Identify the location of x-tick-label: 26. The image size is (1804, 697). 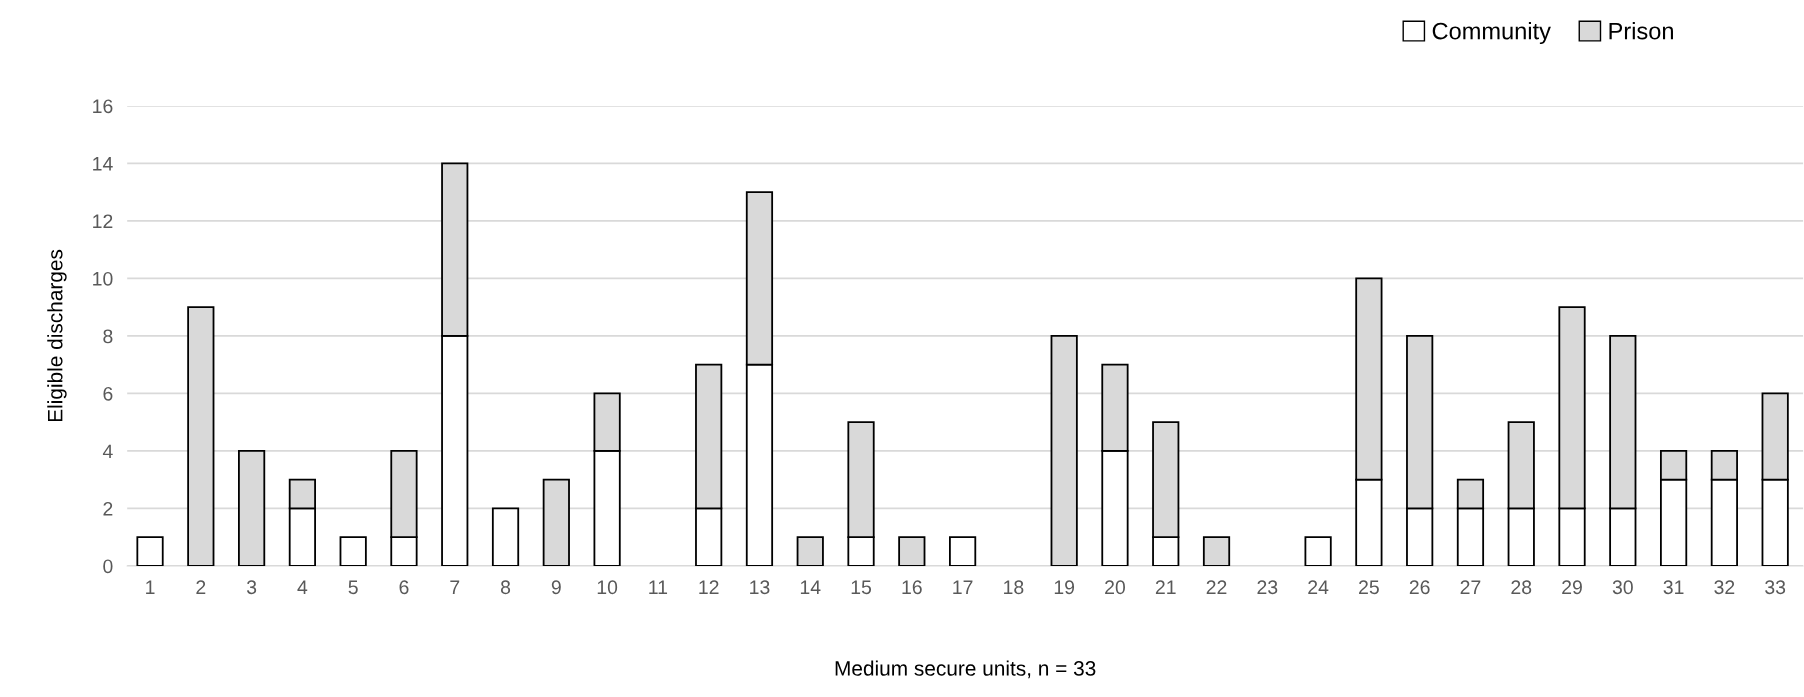
(1419, 587).